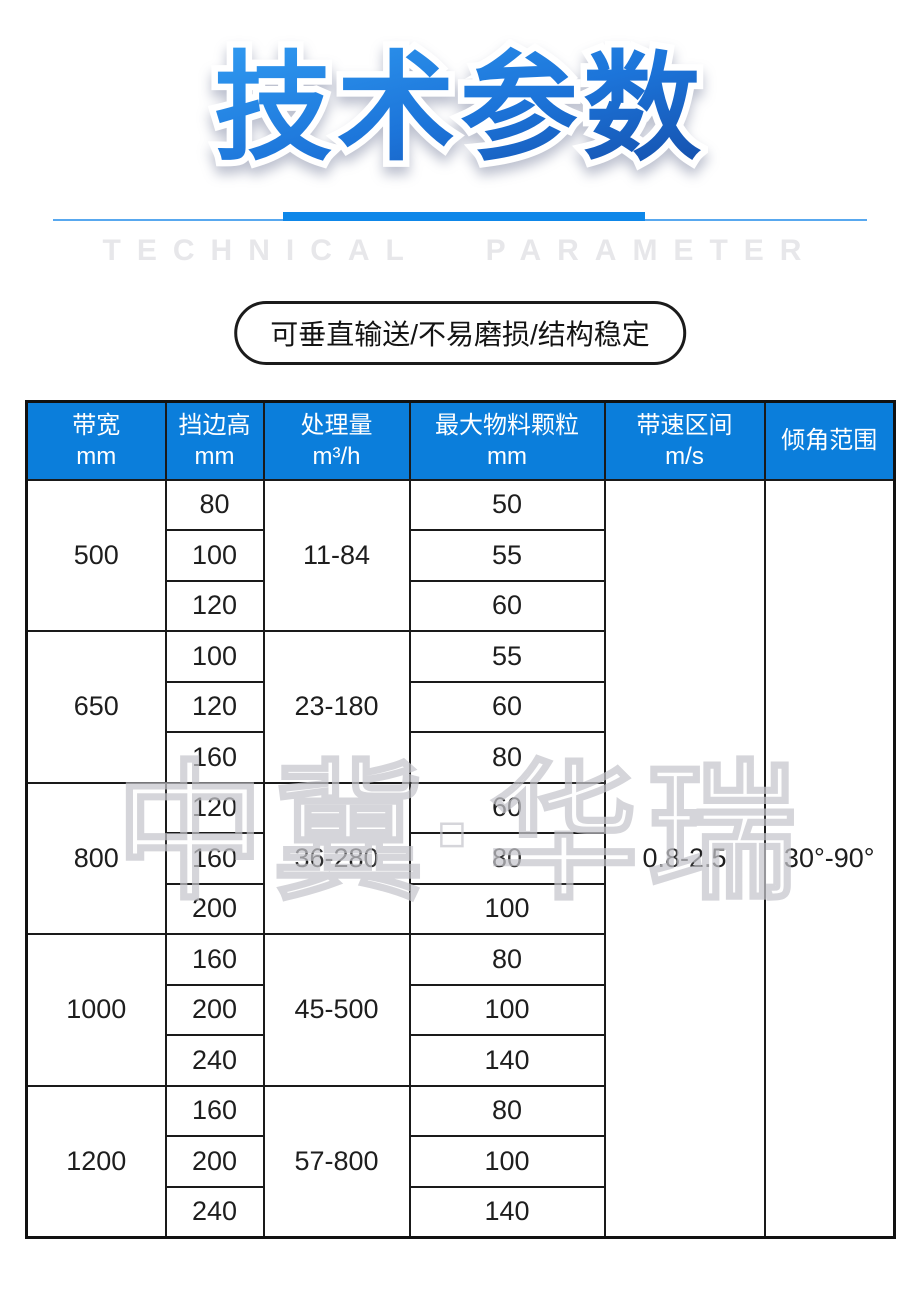  What do you see at coordinates (336, 440) in the screenshot?
I see `col-header-capacity: 处理量 m³/h` at bounding box center [336, 440].